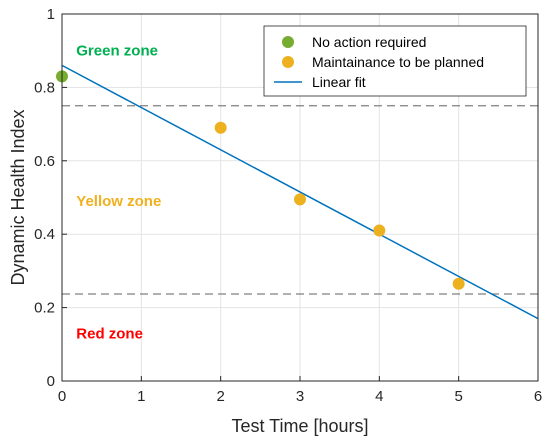  I want to click on x-tick-label: 4, so click(379, 396).